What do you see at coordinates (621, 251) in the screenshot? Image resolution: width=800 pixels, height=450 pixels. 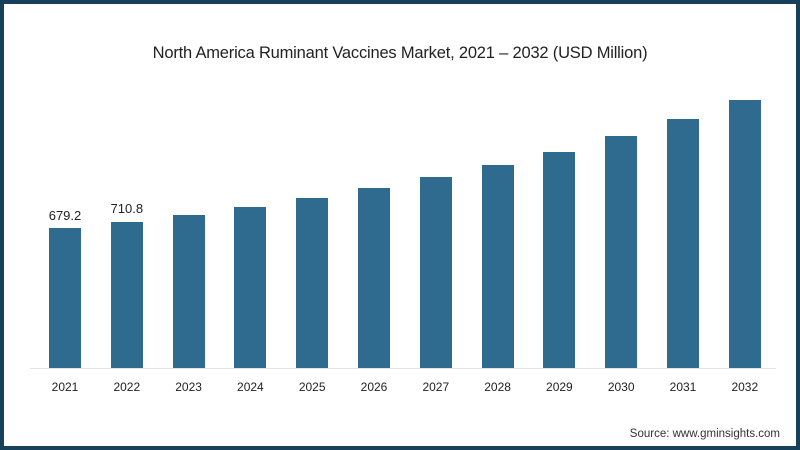 I see `bar-2030` at bounding box center [621, 251].